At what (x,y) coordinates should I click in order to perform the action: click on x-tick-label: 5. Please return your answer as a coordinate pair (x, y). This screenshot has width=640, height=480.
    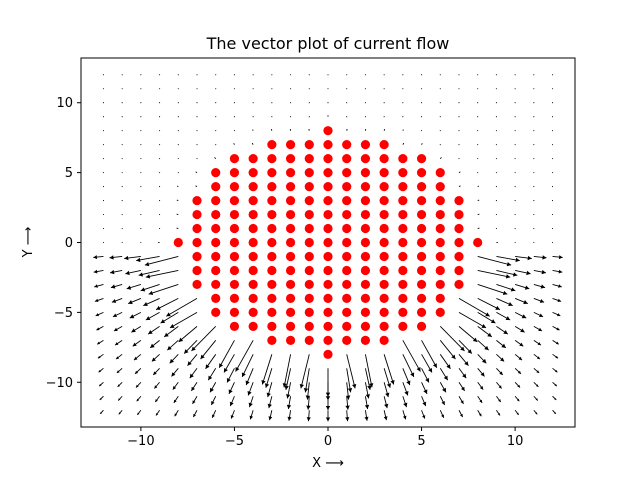
    Looking at the image, I should click on (421, 441).